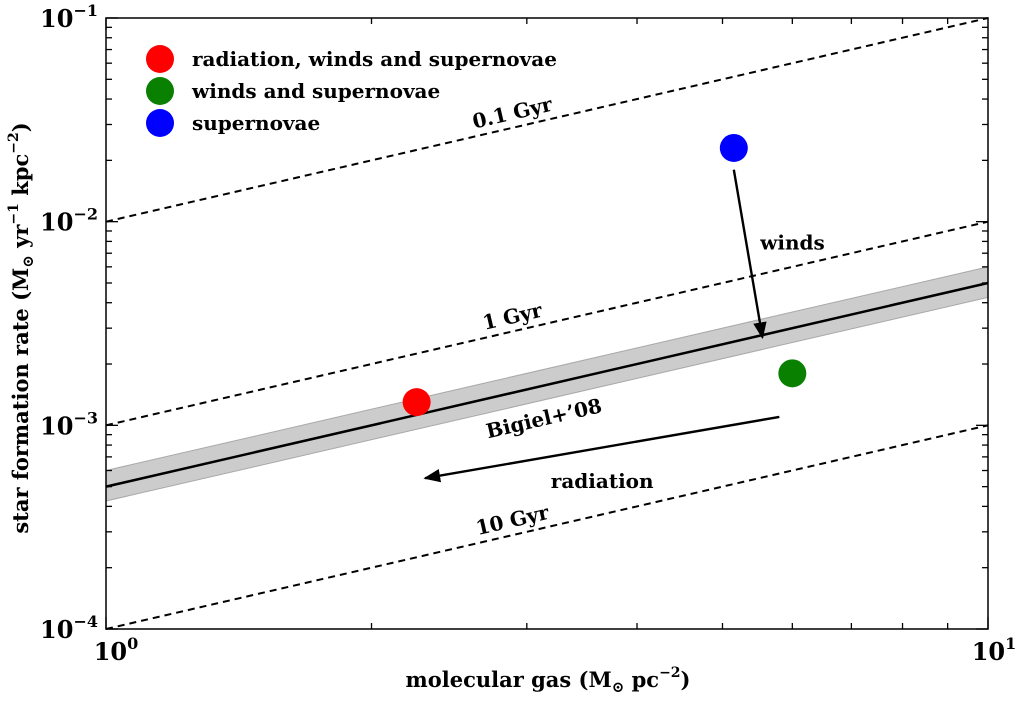 The width and height of the screenshot is (1019, 703). What do you see at coordinates (792, 243) in the screenshot?
I see `arrow-label-0: winds` at bounding box center [792, 243].